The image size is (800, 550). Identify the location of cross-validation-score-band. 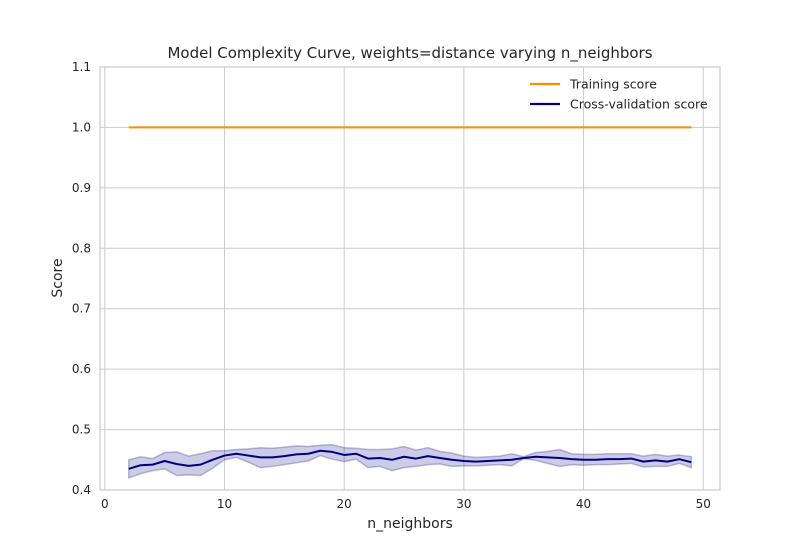
(410, 461).